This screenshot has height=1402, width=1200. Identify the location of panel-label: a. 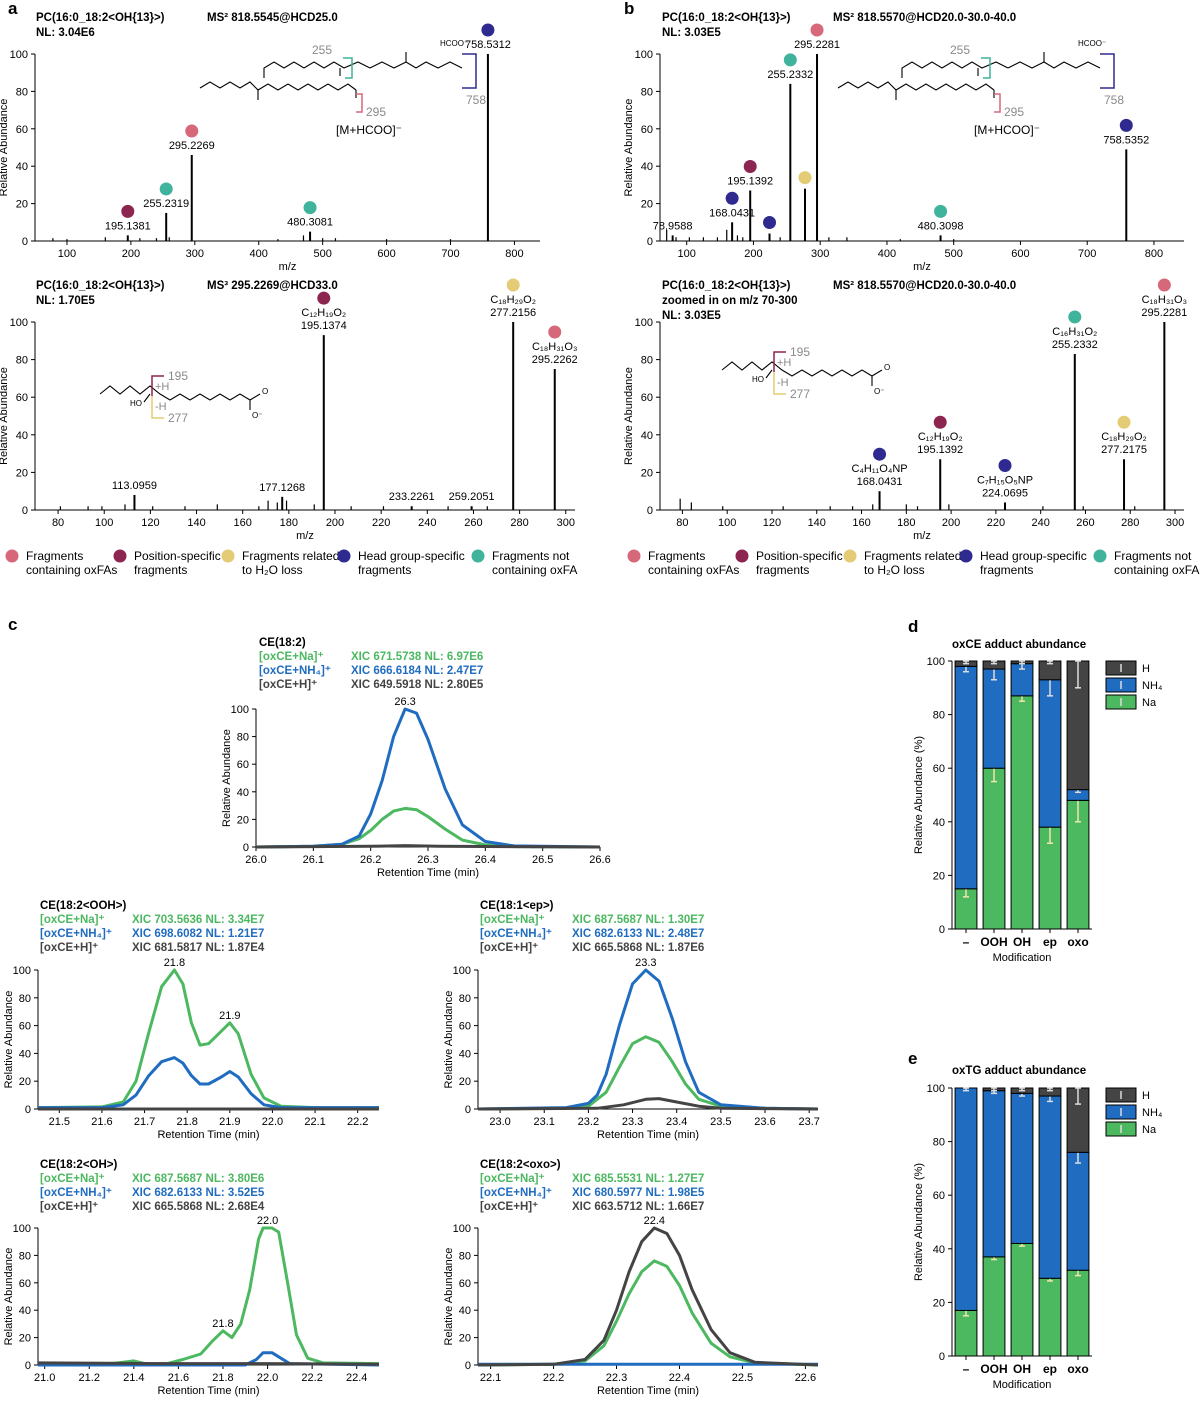
(13, 9).